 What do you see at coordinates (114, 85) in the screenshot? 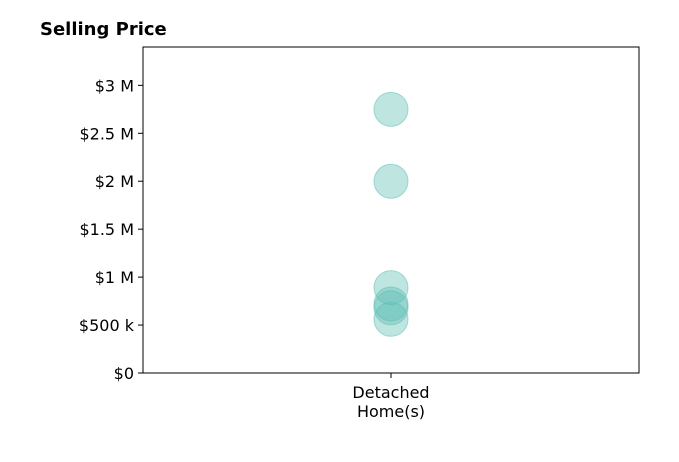
I see `y-tick-label: $3 M` at bounding box center [114, 85].